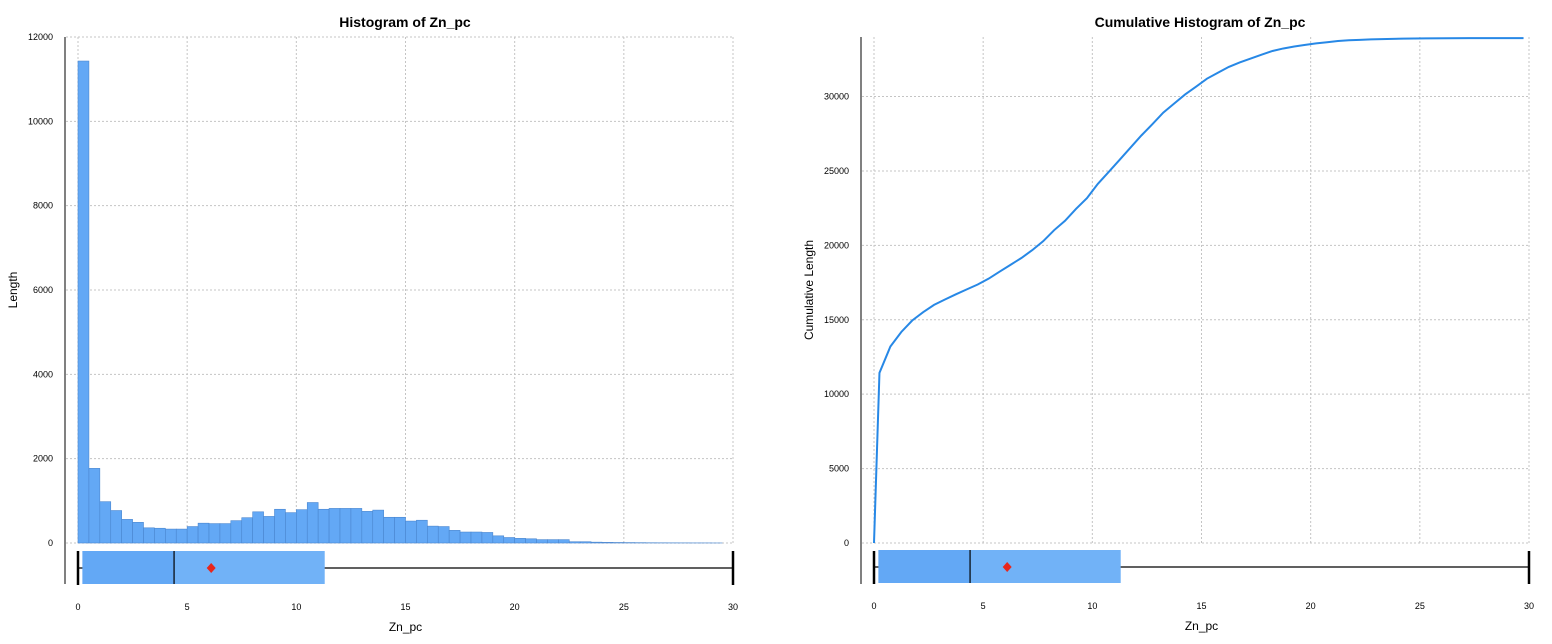  Describe the element at coordinates (809, 290) in the screenshot. I see `y-axis-label: Cumulative Length` at that location.